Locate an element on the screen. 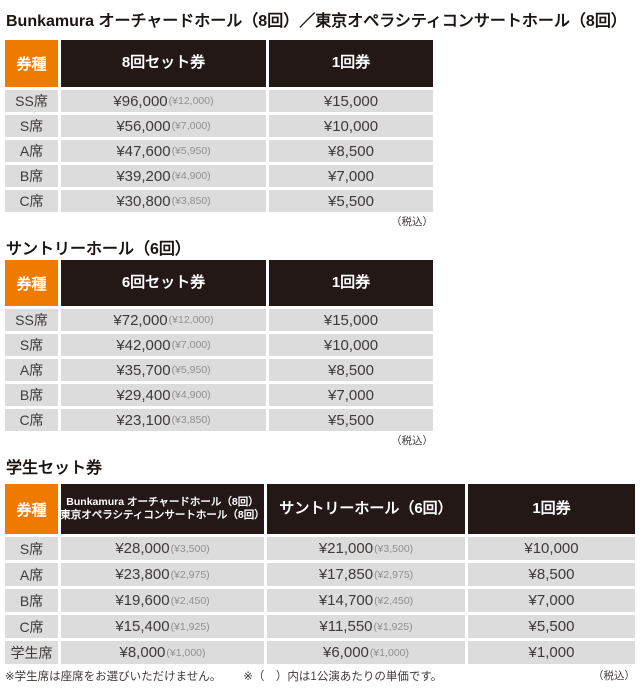  set-price: ¥39,200 is located at coordinates (143, 176).